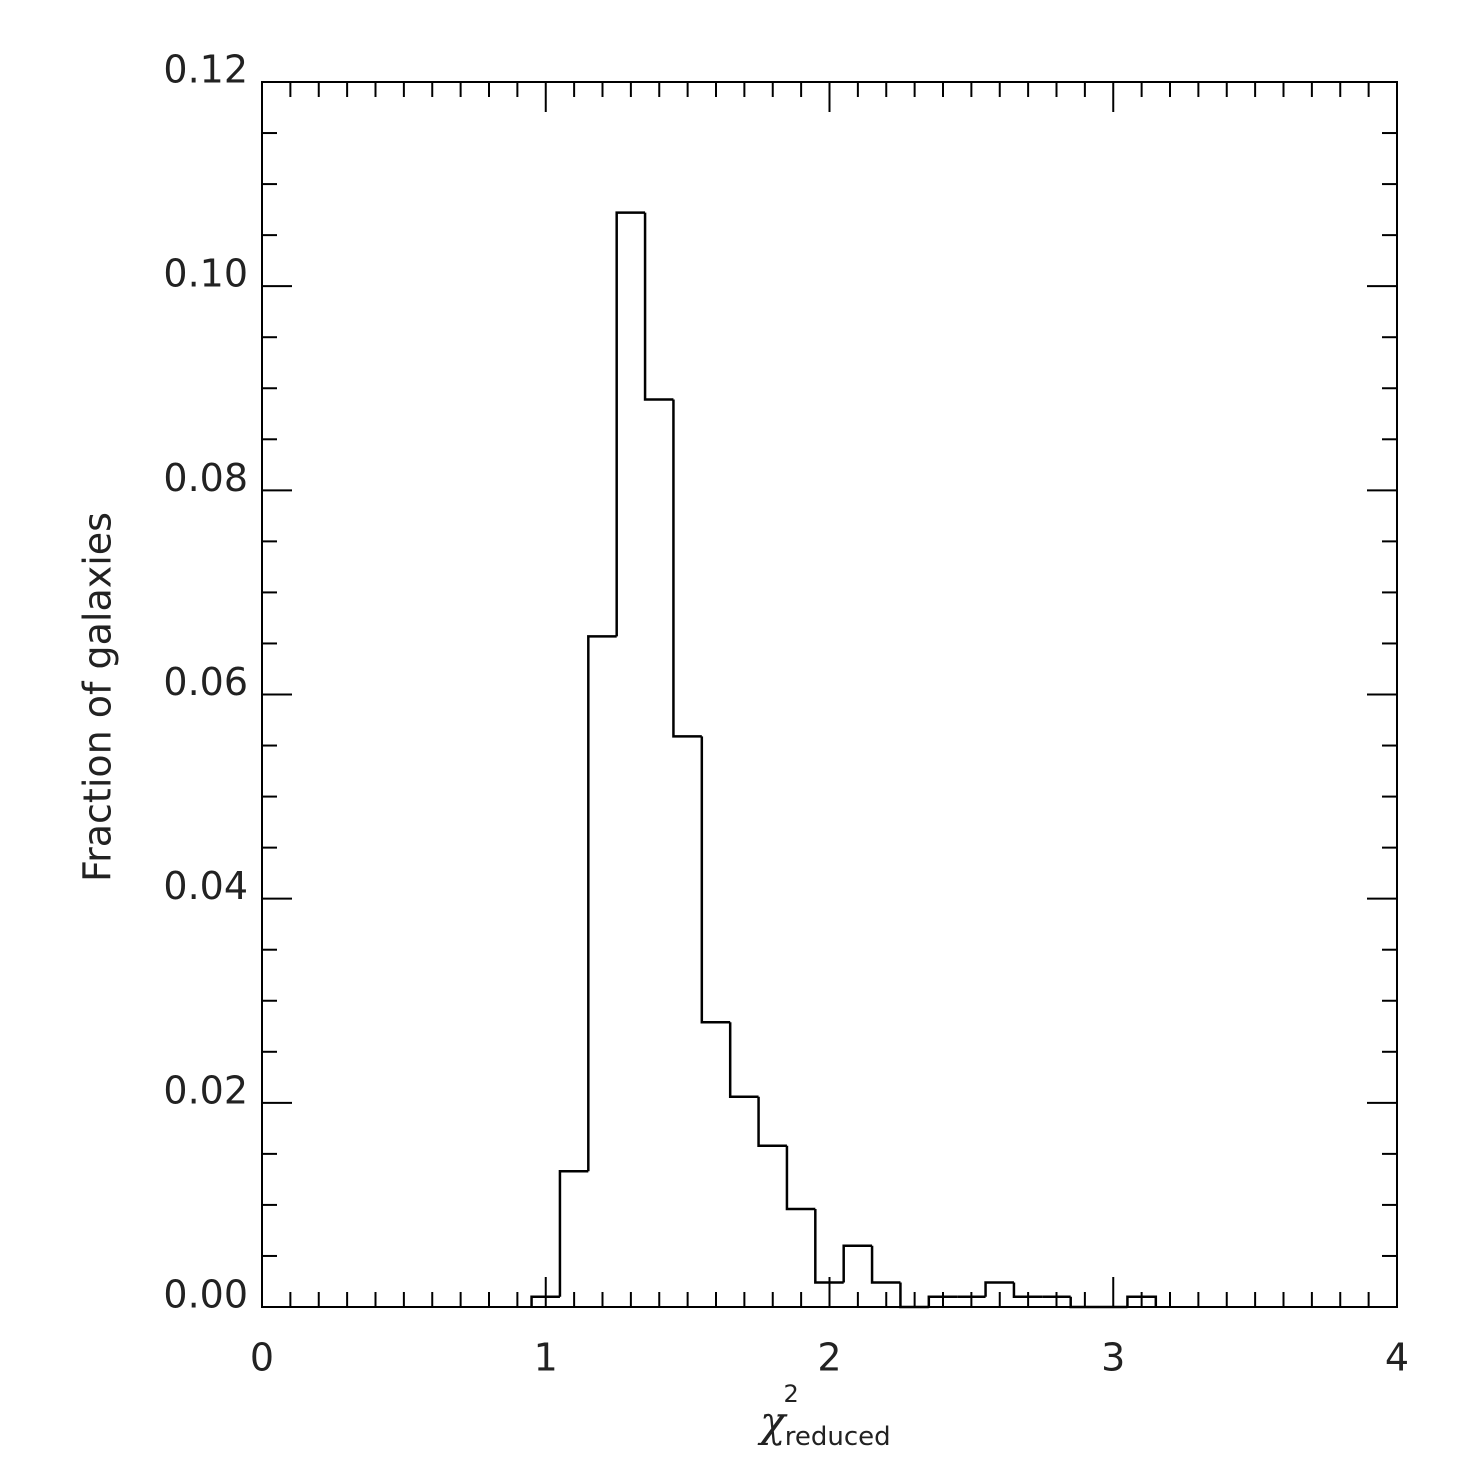  I want to click on y-tick-label: 0.10, so click(205, 274).